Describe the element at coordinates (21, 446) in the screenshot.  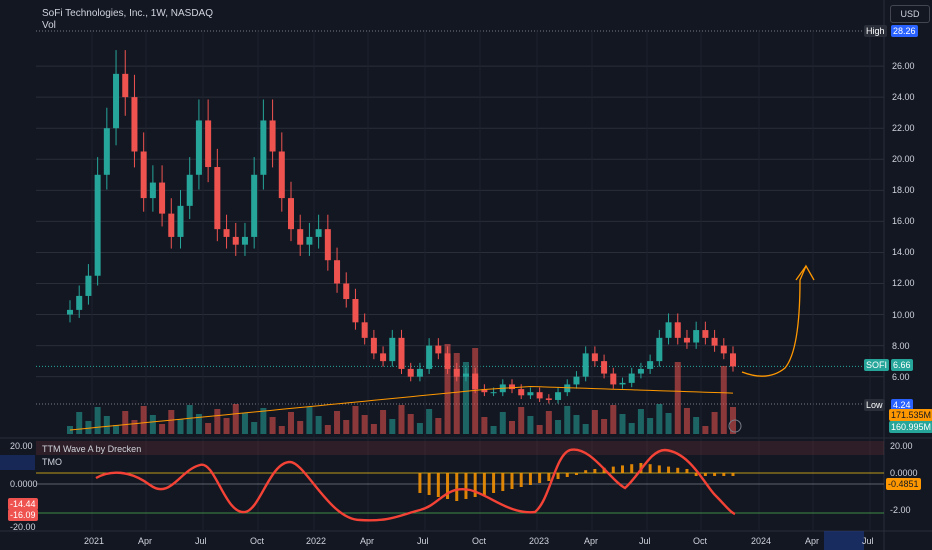
I see `indicator-left-top: 20.00` at that location.